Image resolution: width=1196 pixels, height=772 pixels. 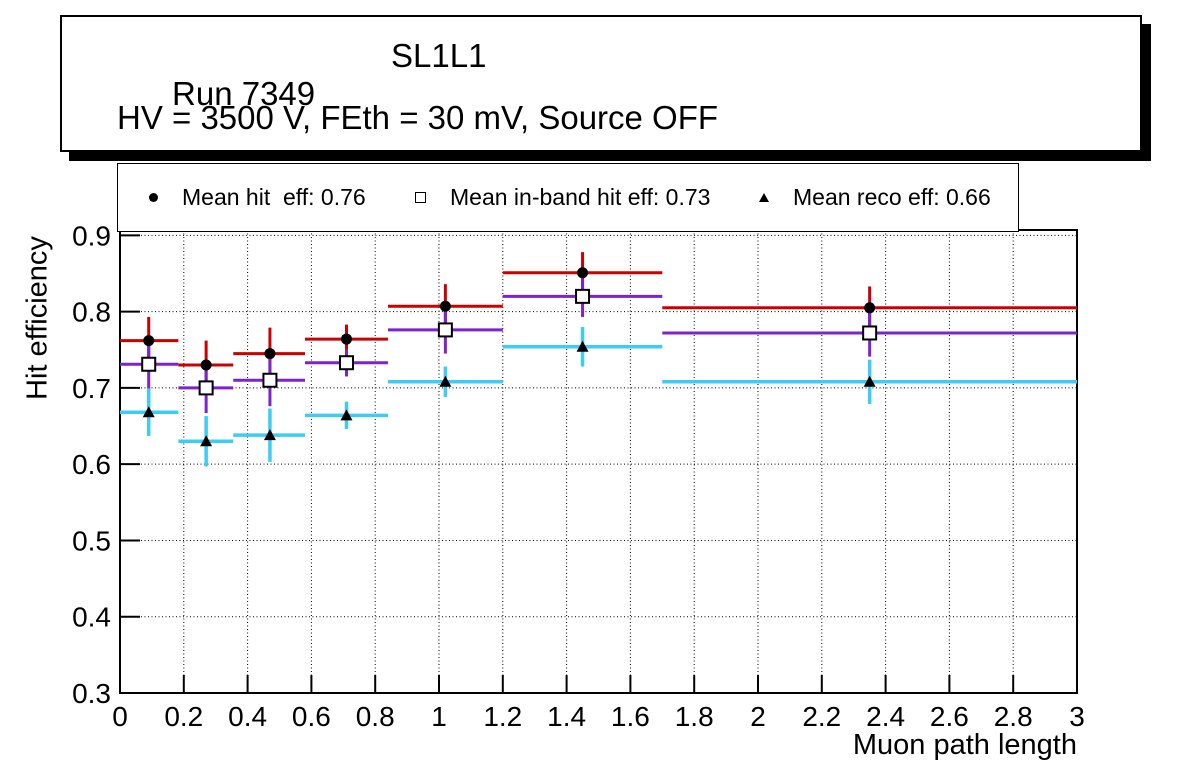 What do you see at coordinates (91, 540) in the screenshot?
I see `y-tick-label: 0.5` at bounding box center [91, 540].